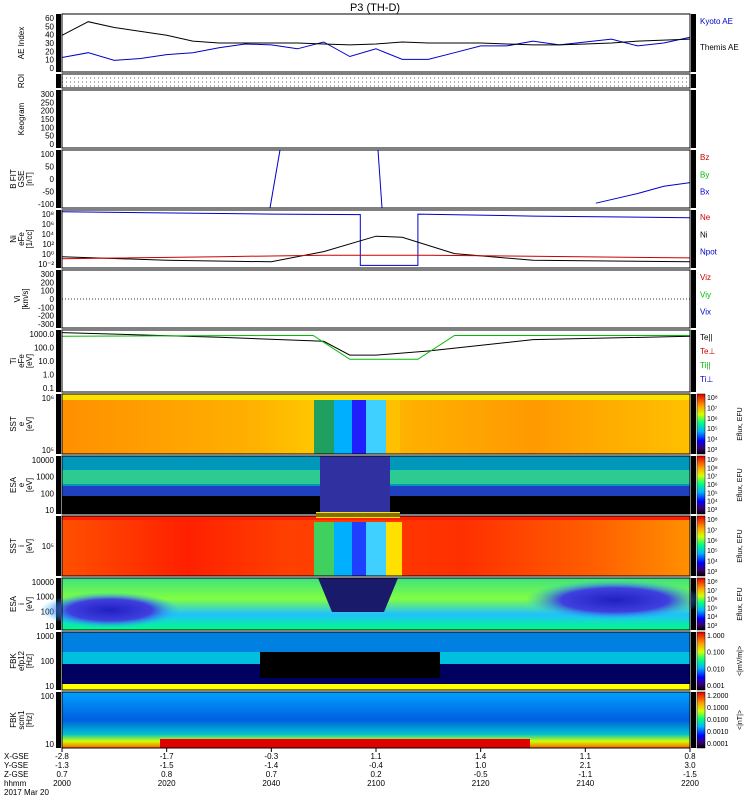  I want to click on tick-label: 0.1, so click(49, 388).